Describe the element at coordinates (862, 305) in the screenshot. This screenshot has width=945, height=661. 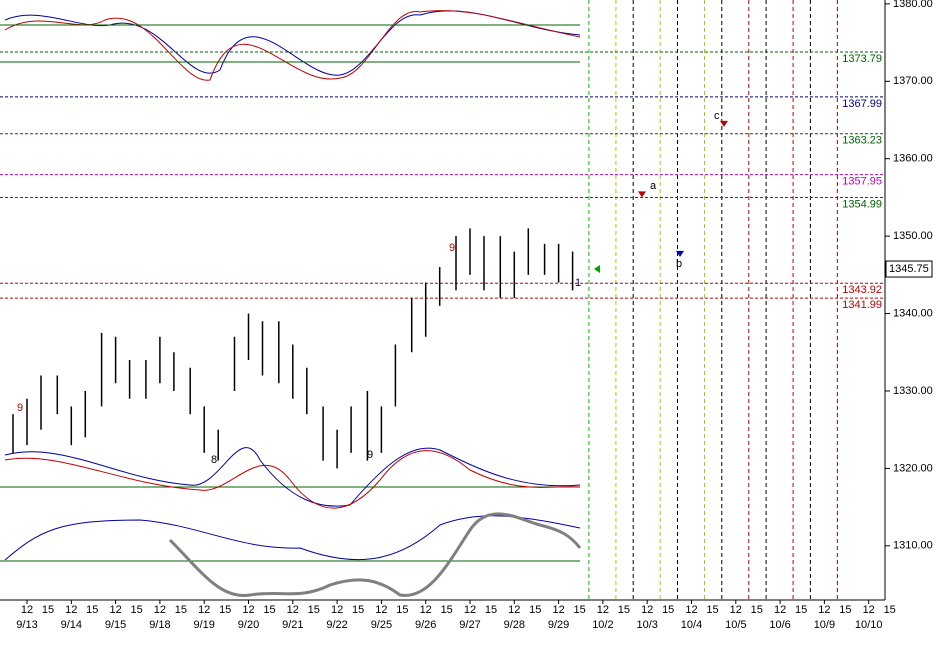
I see `level-label: 1341.99` at that location.